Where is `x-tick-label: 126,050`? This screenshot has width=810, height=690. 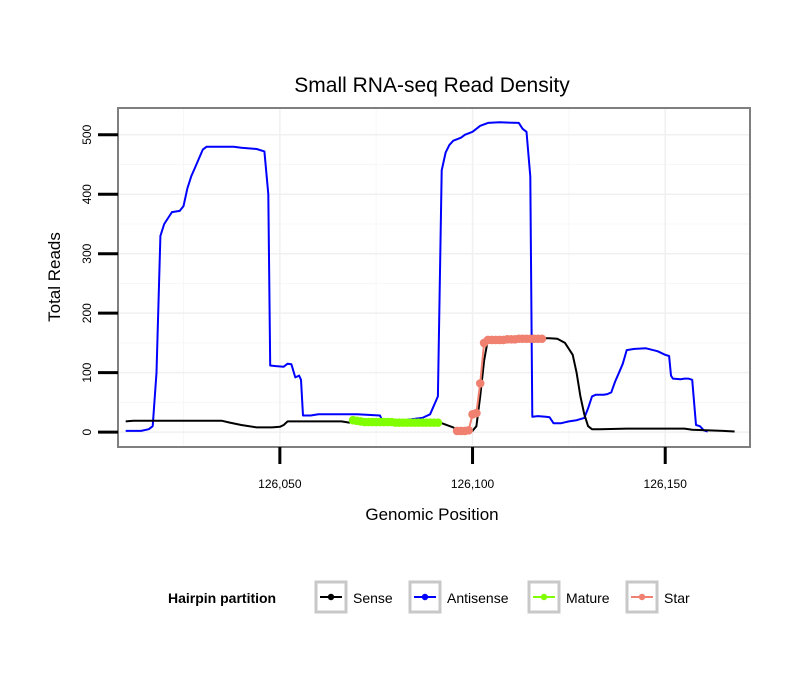
x-tick-label: 126,050 is located at coordinates (280, 484).